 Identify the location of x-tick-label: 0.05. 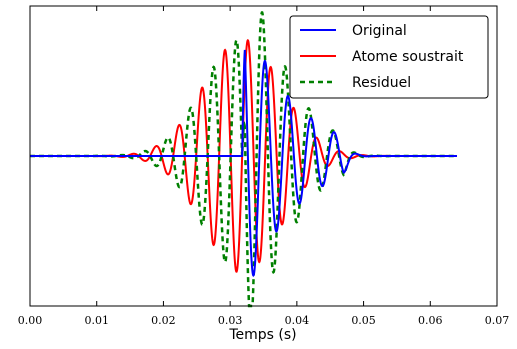
(363, 320).